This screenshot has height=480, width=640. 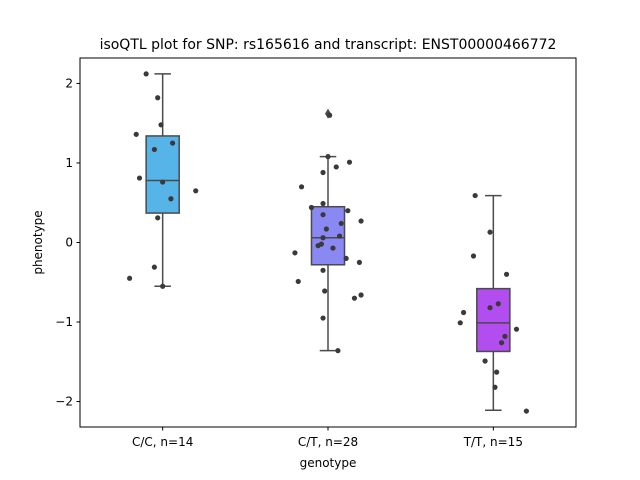 I want to click on y-tick-label: −2, so click(x=64, y=402).